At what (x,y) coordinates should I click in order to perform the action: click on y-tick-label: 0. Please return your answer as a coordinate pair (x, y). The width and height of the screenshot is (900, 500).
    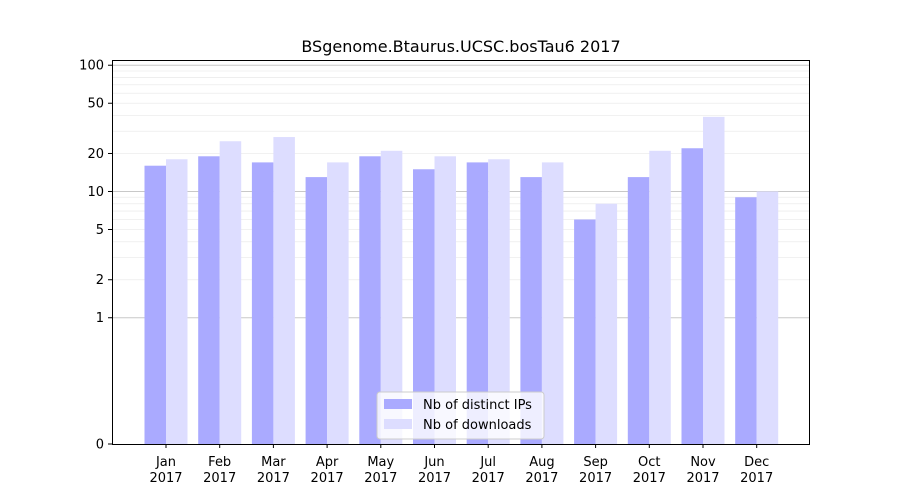
    Looking at the image, I should click on (100, 445).